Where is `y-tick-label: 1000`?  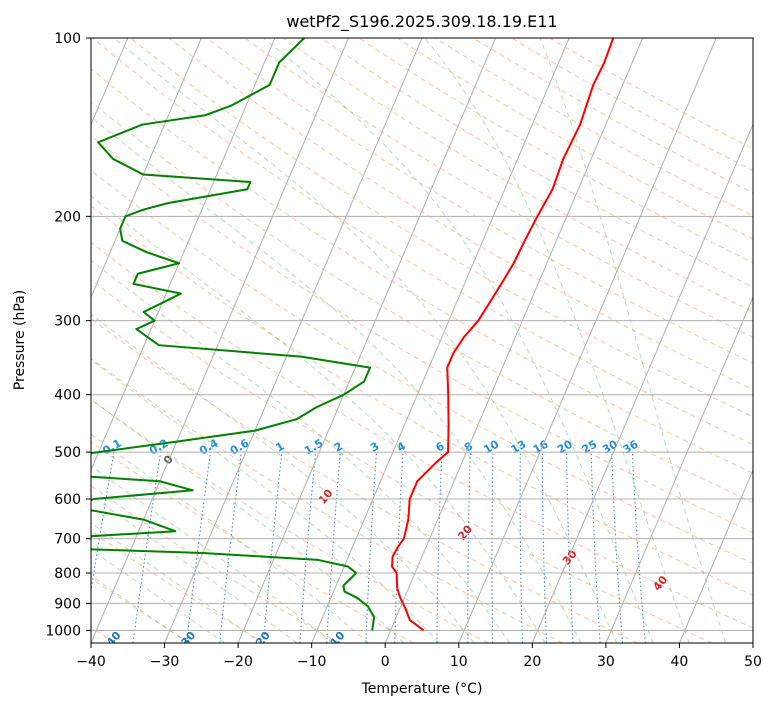
y-tick-label: 1000 is located at coordinates (63, 631).